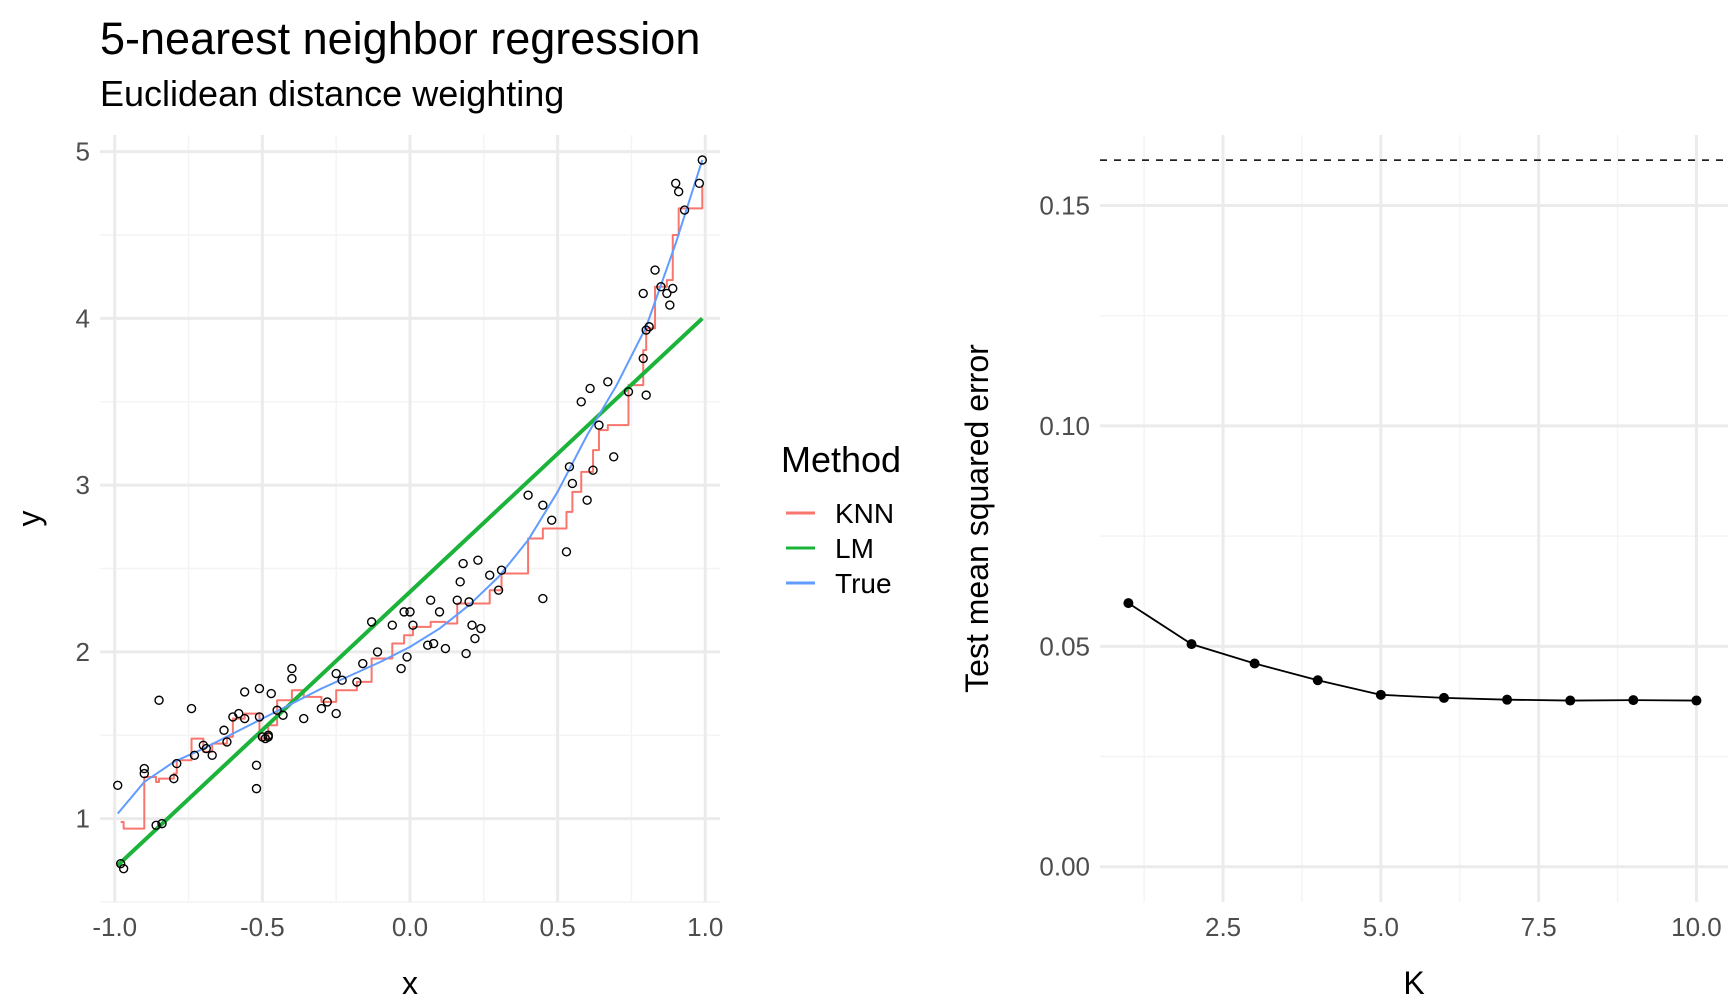 This screenshot has height=1008, width=1728. What do you see at coordinates (262, 927) in the screenshot?
I see `x-tick-label: -0.5` at bounding box center [262, 927].